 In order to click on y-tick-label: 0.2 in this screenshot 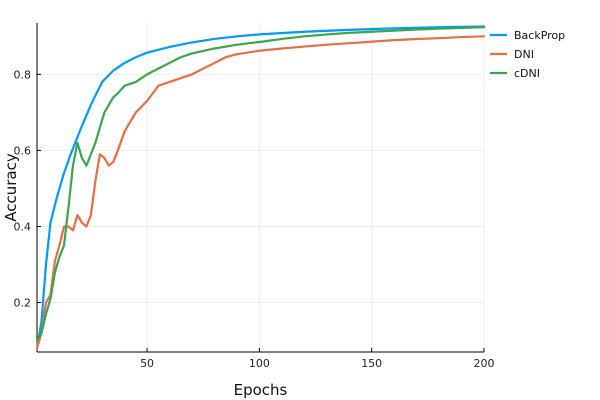, I will do `click(23, 303)`.